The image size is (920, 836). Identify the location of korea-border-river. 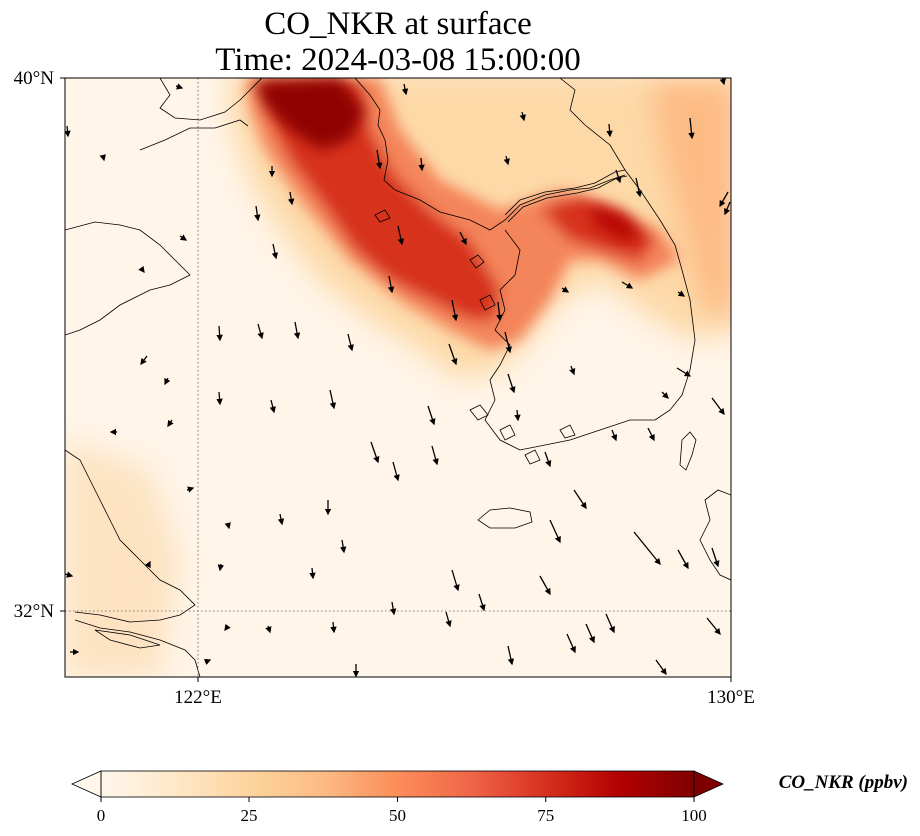
(565, 192).